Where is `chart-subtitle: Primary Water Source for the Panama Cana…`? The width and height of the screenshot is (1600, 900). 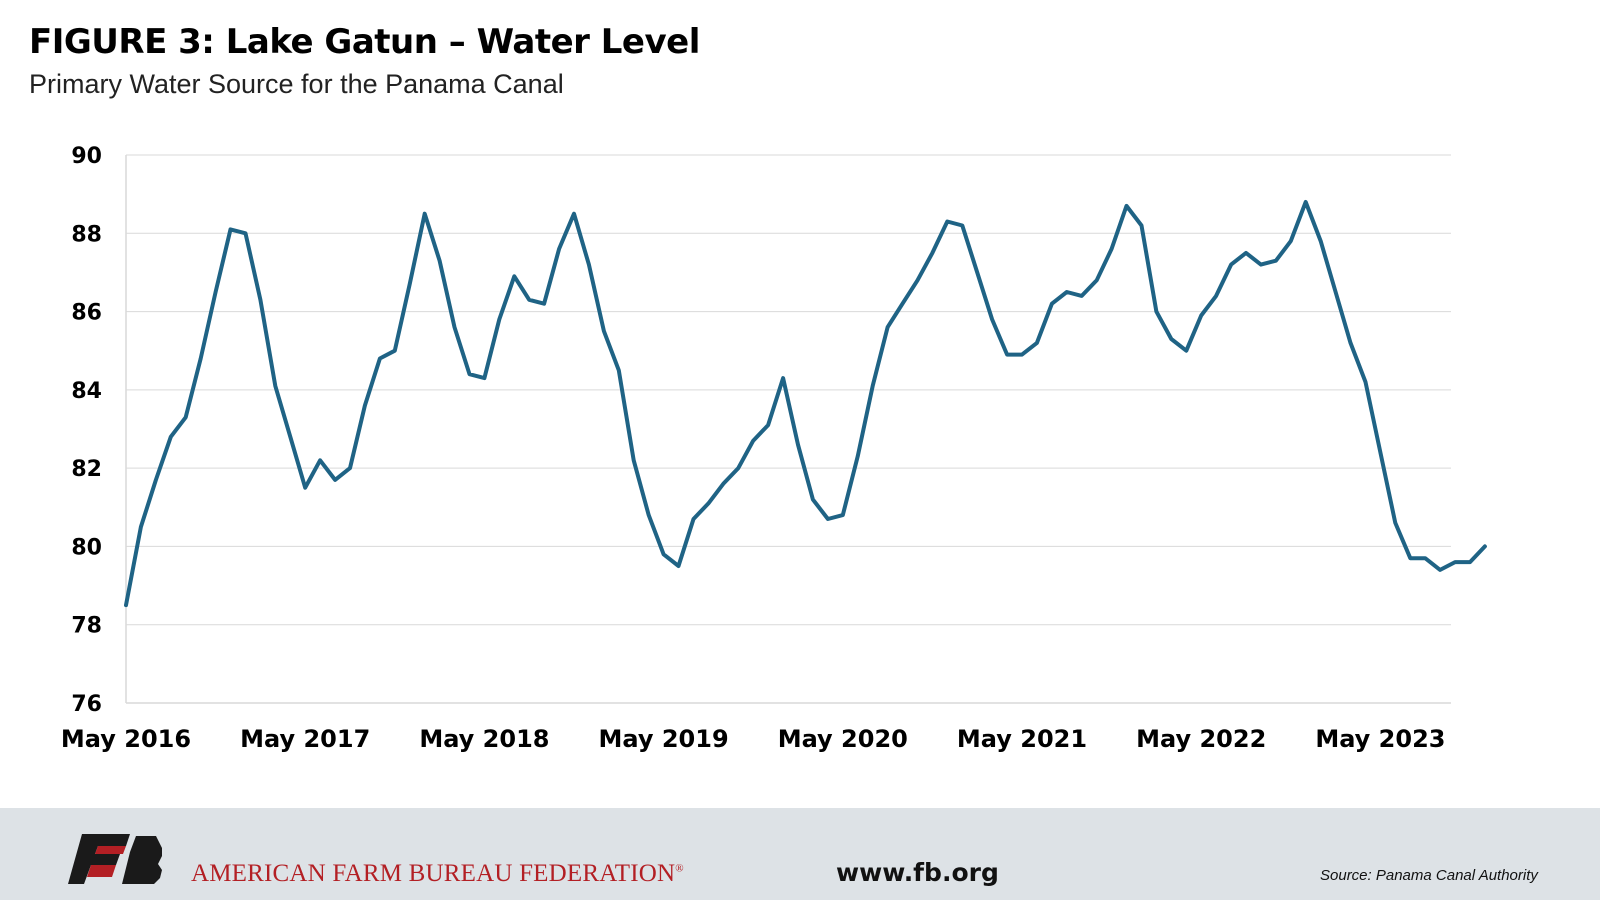 chart-subtitle: Primary Water Source for the Panama Cana… is located at coordinates (296, 84).